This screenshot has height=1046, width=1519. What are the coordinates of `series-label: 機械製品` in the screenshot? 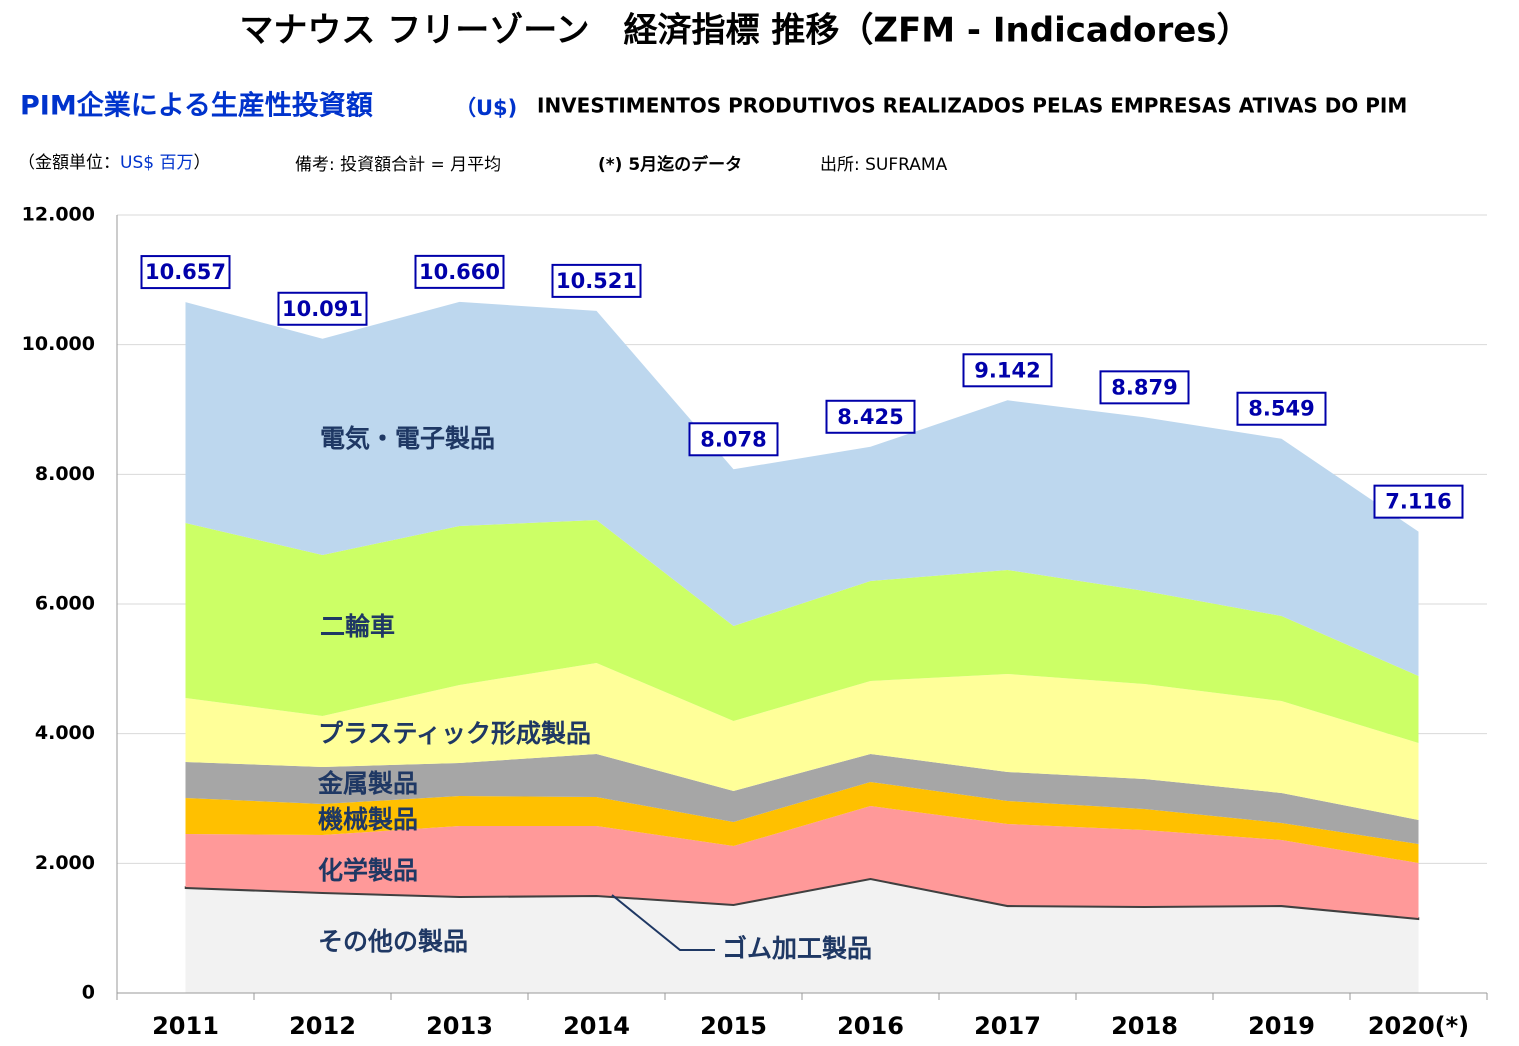 It's located at (368, 819).